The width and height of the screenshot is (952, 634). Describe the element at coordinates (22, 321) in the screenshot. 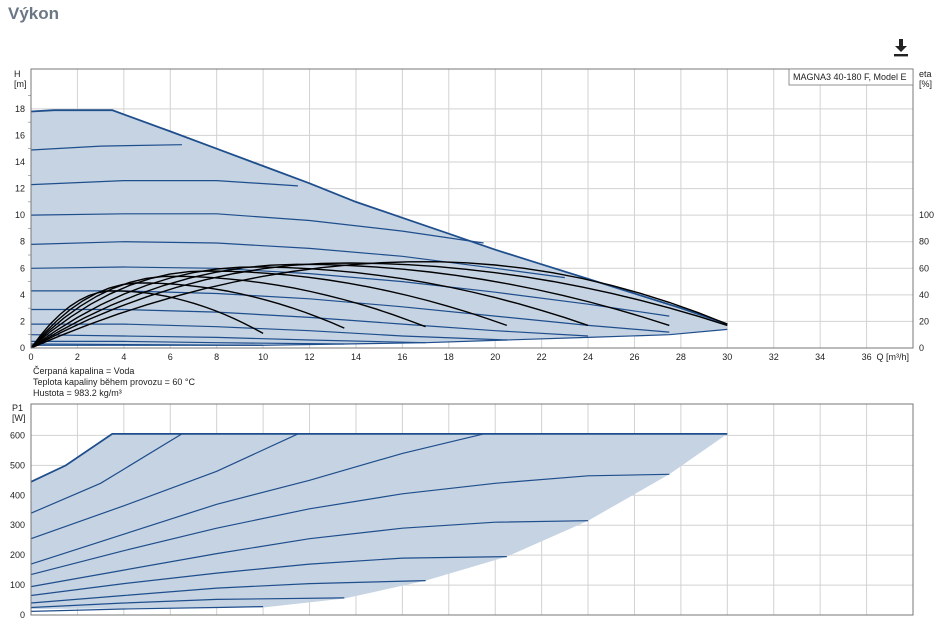

I see `y-tick-label: 2` at that location.